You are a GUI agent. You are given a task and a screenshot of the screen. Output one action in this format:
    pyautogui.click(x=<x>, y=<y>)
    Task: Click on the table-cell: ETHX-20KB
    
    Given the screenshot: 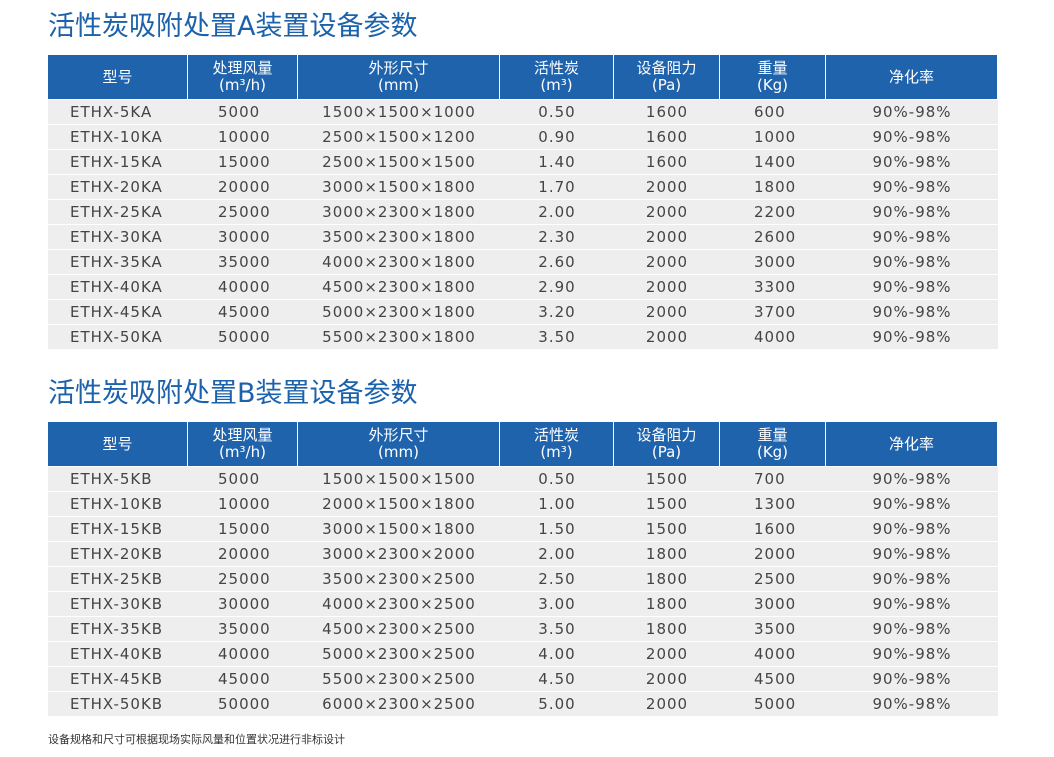 What is the action you would take?
    pyautogui.click(x=118, y=554)
    